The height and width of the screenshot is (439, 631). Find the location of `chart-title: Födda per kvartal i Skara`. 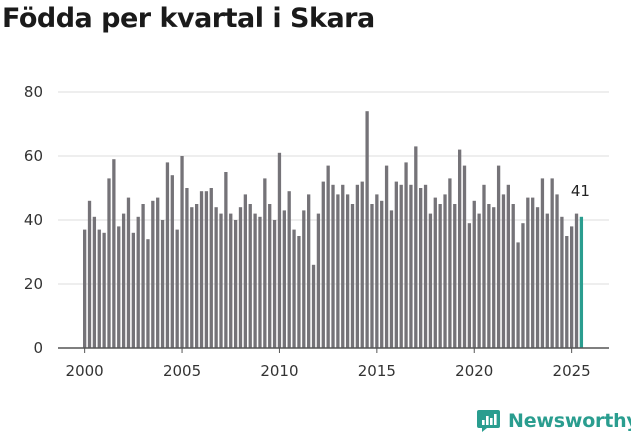

chart-title: Födda per kvartal i Skara is located at coordinates (188, 18).